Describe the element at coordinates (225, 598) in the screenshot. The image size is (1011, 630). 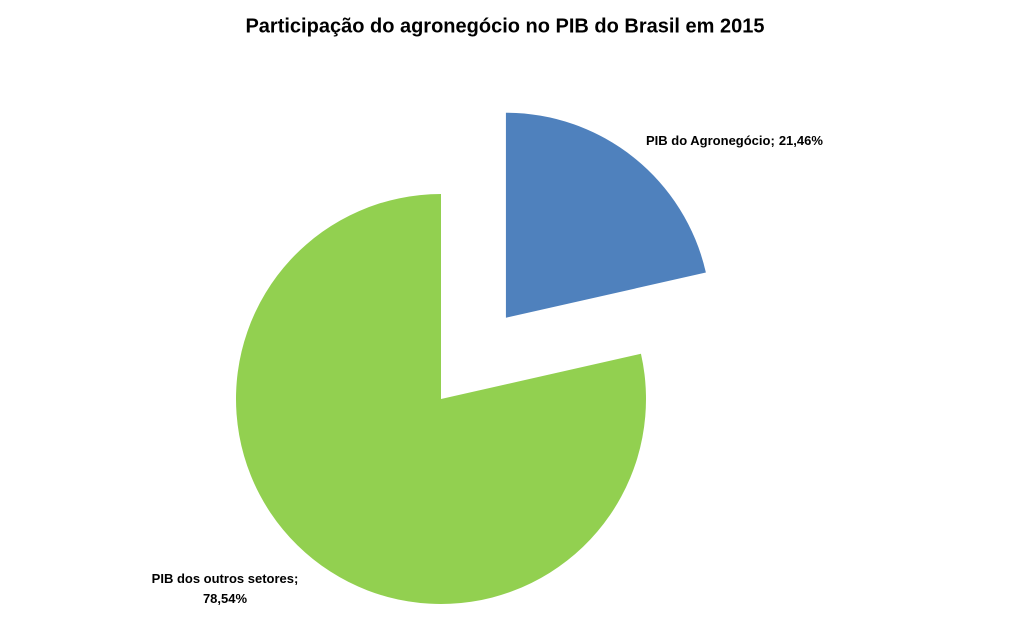
I see `label-value: 78,54%` at that location.